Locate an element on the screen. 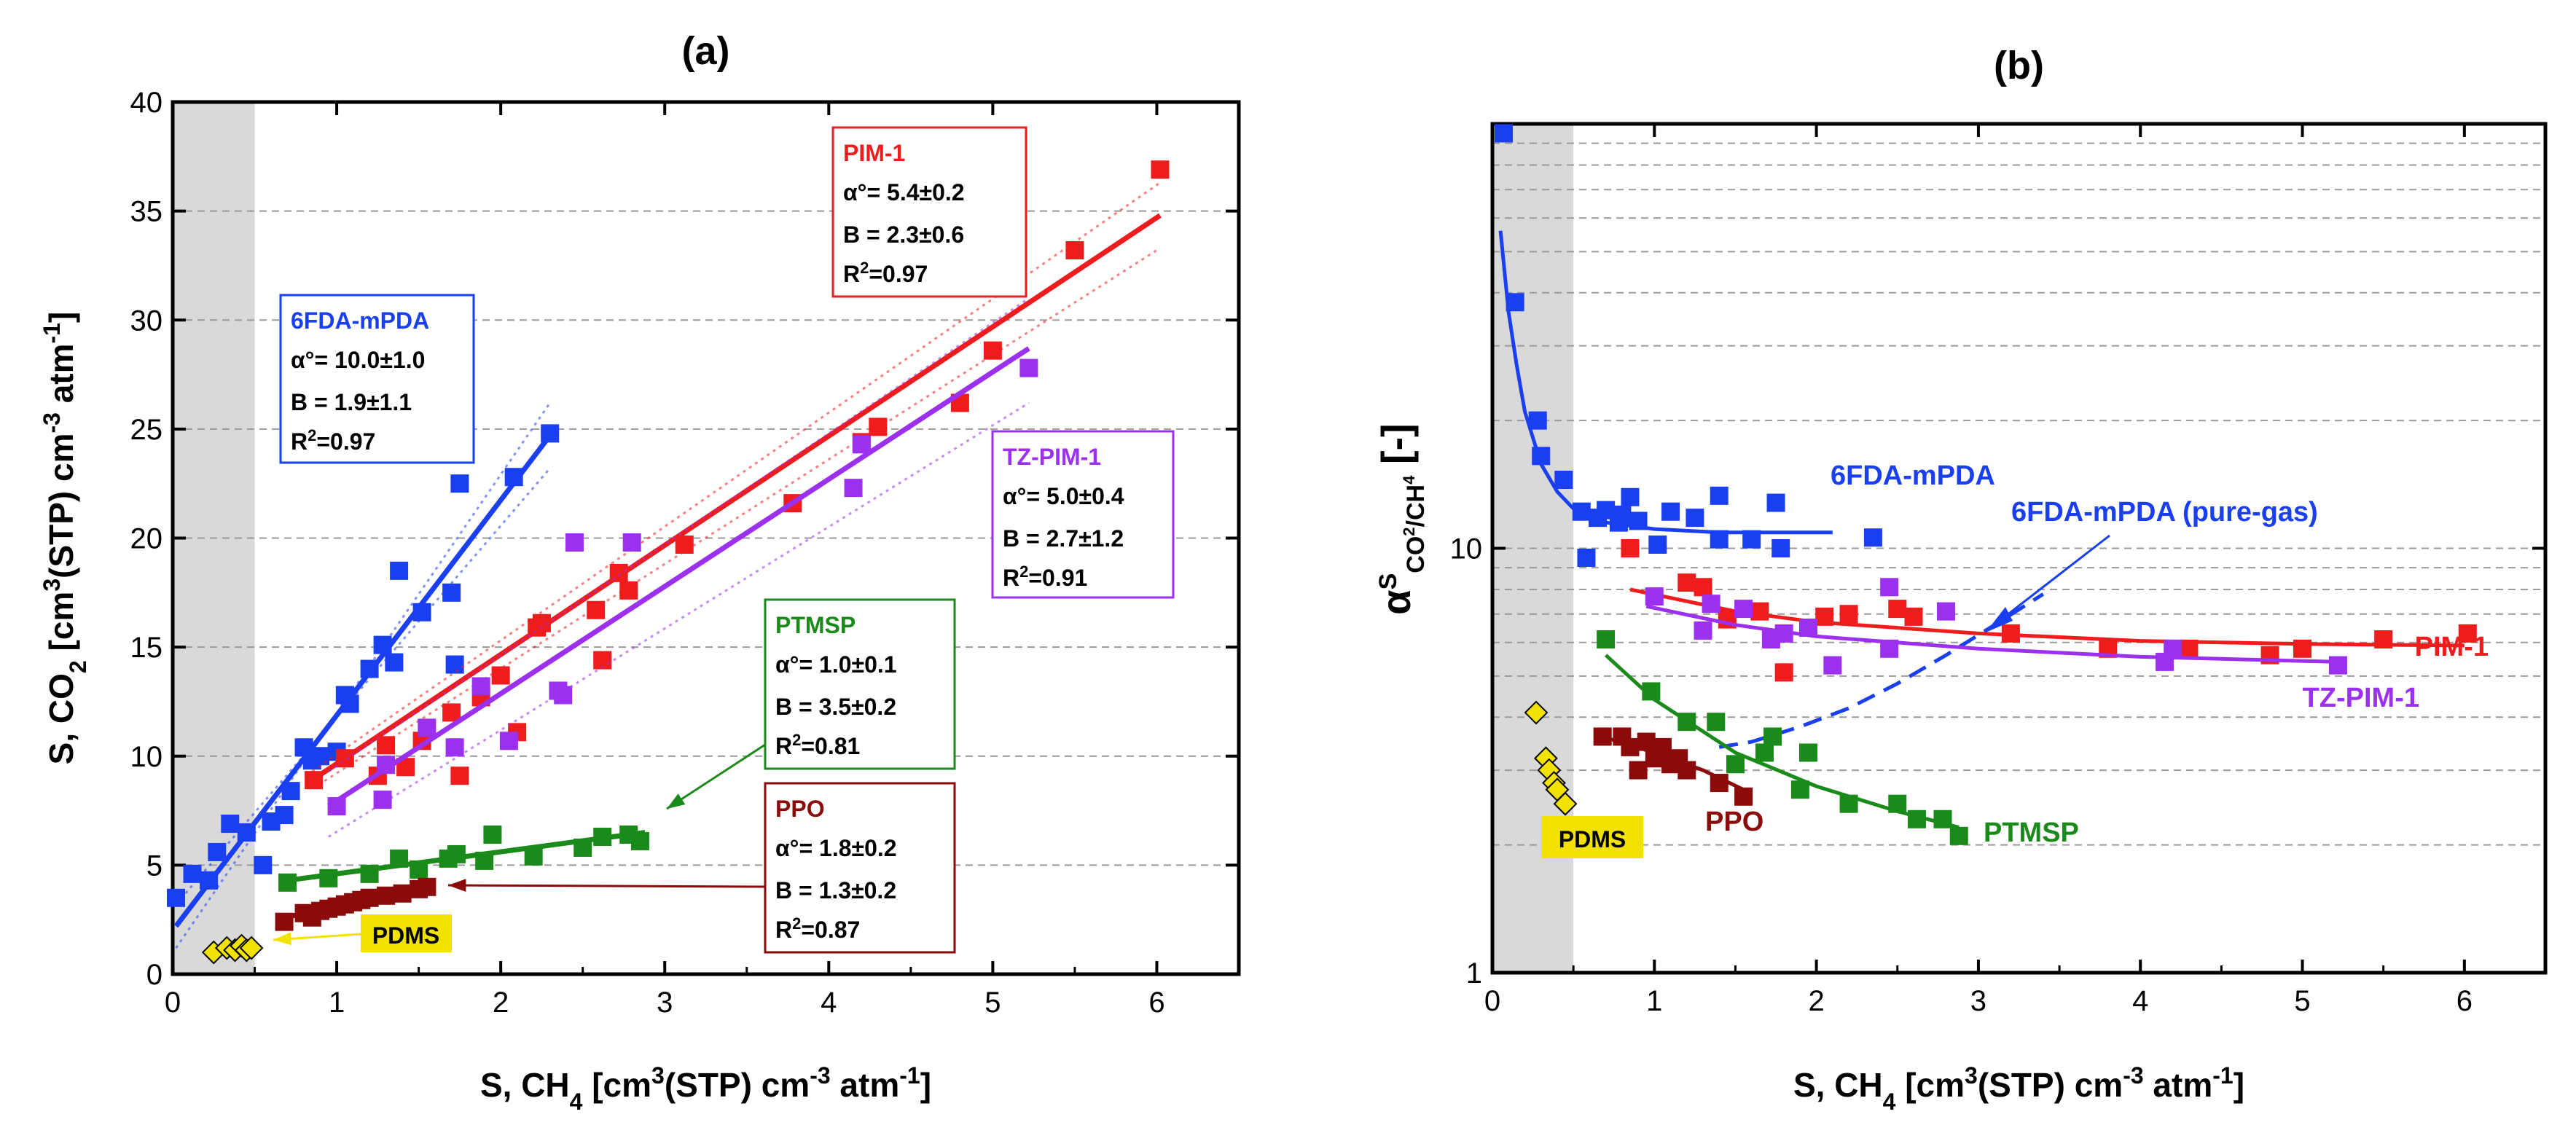  annotation-r2: R2=0.91 is located at coordinates (1045, 577).